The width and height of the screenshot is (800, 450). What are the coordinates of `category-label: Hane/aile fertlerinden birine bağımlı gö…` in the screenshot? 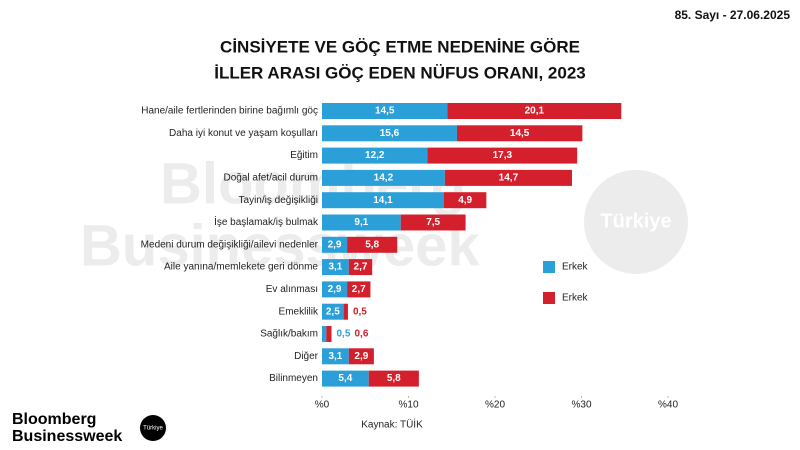 It's located at (229, 111).